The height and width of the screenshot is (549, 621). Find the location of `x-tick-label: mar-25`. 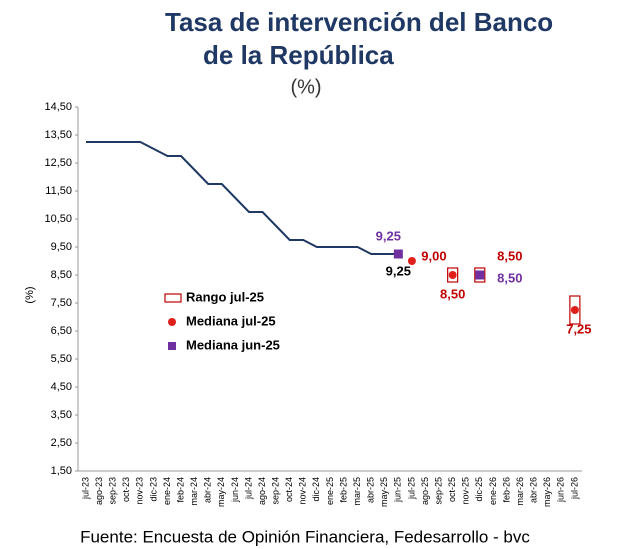

x-tick-label: mar-25 is located at coordinates (357, 491).